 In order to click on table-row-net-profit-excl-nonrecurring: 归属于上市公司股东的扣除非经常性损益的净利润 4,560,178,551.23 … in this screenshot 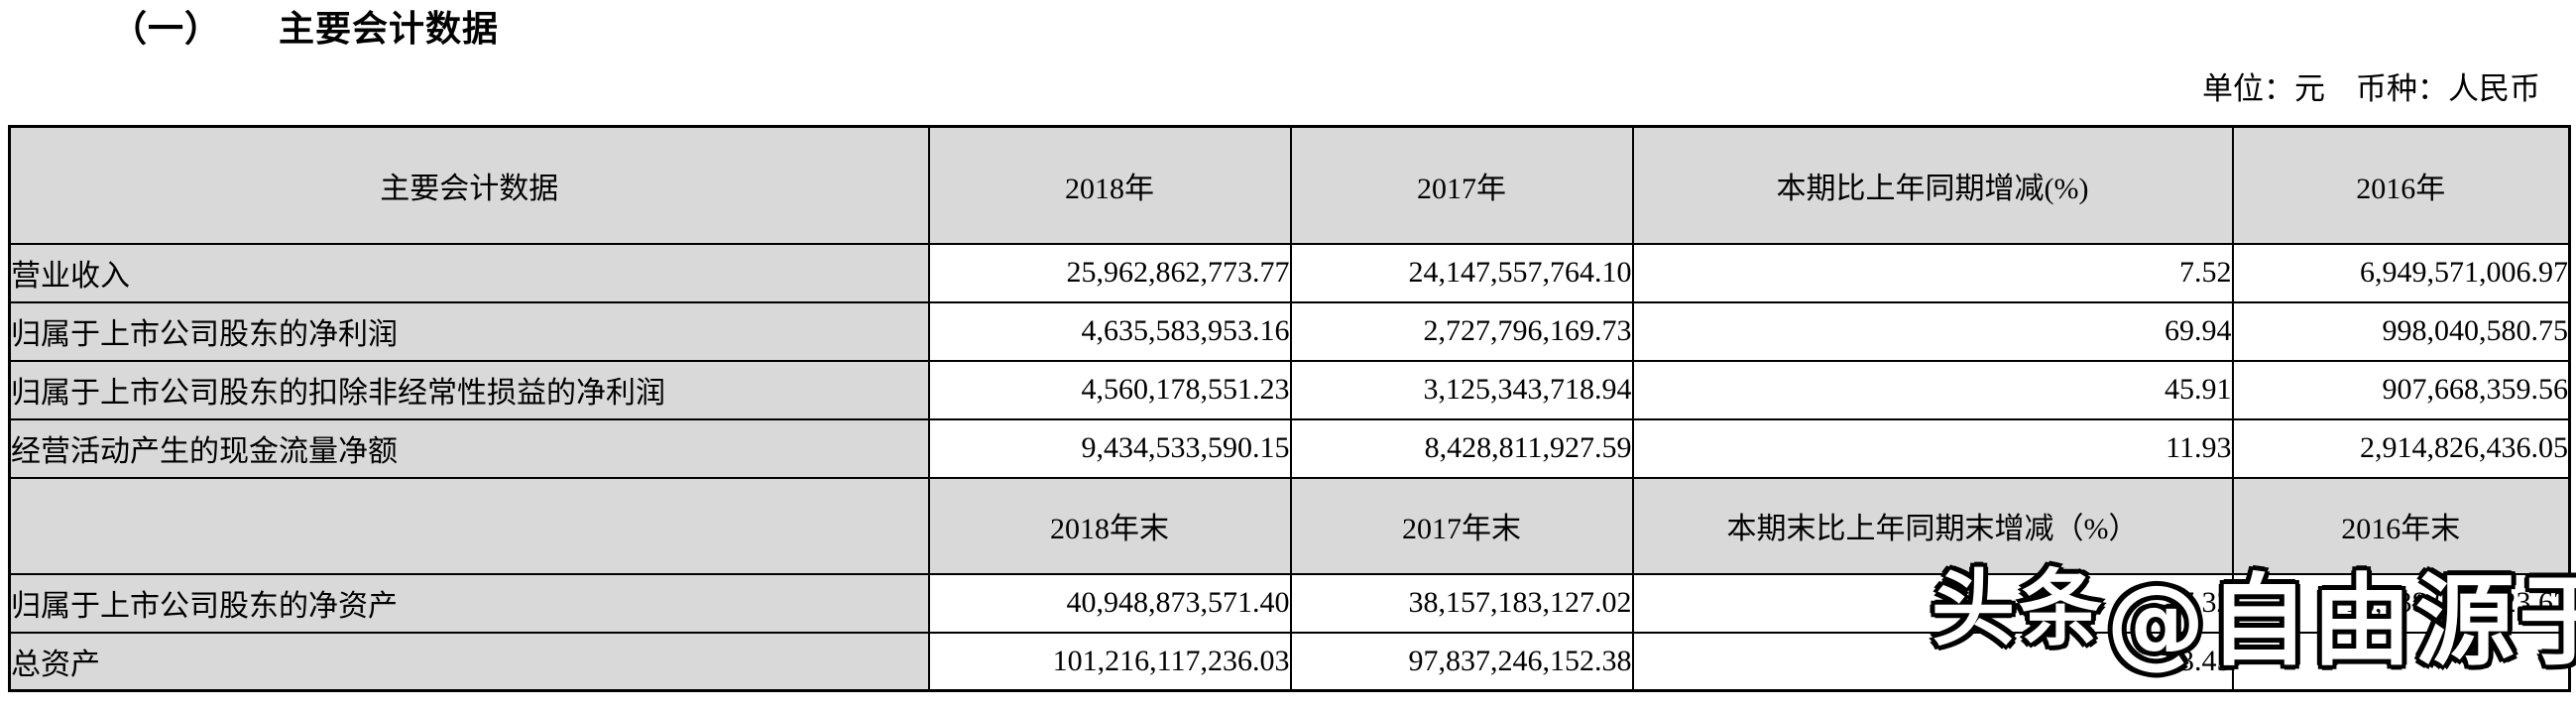, I will do `click(1289, 389)`.